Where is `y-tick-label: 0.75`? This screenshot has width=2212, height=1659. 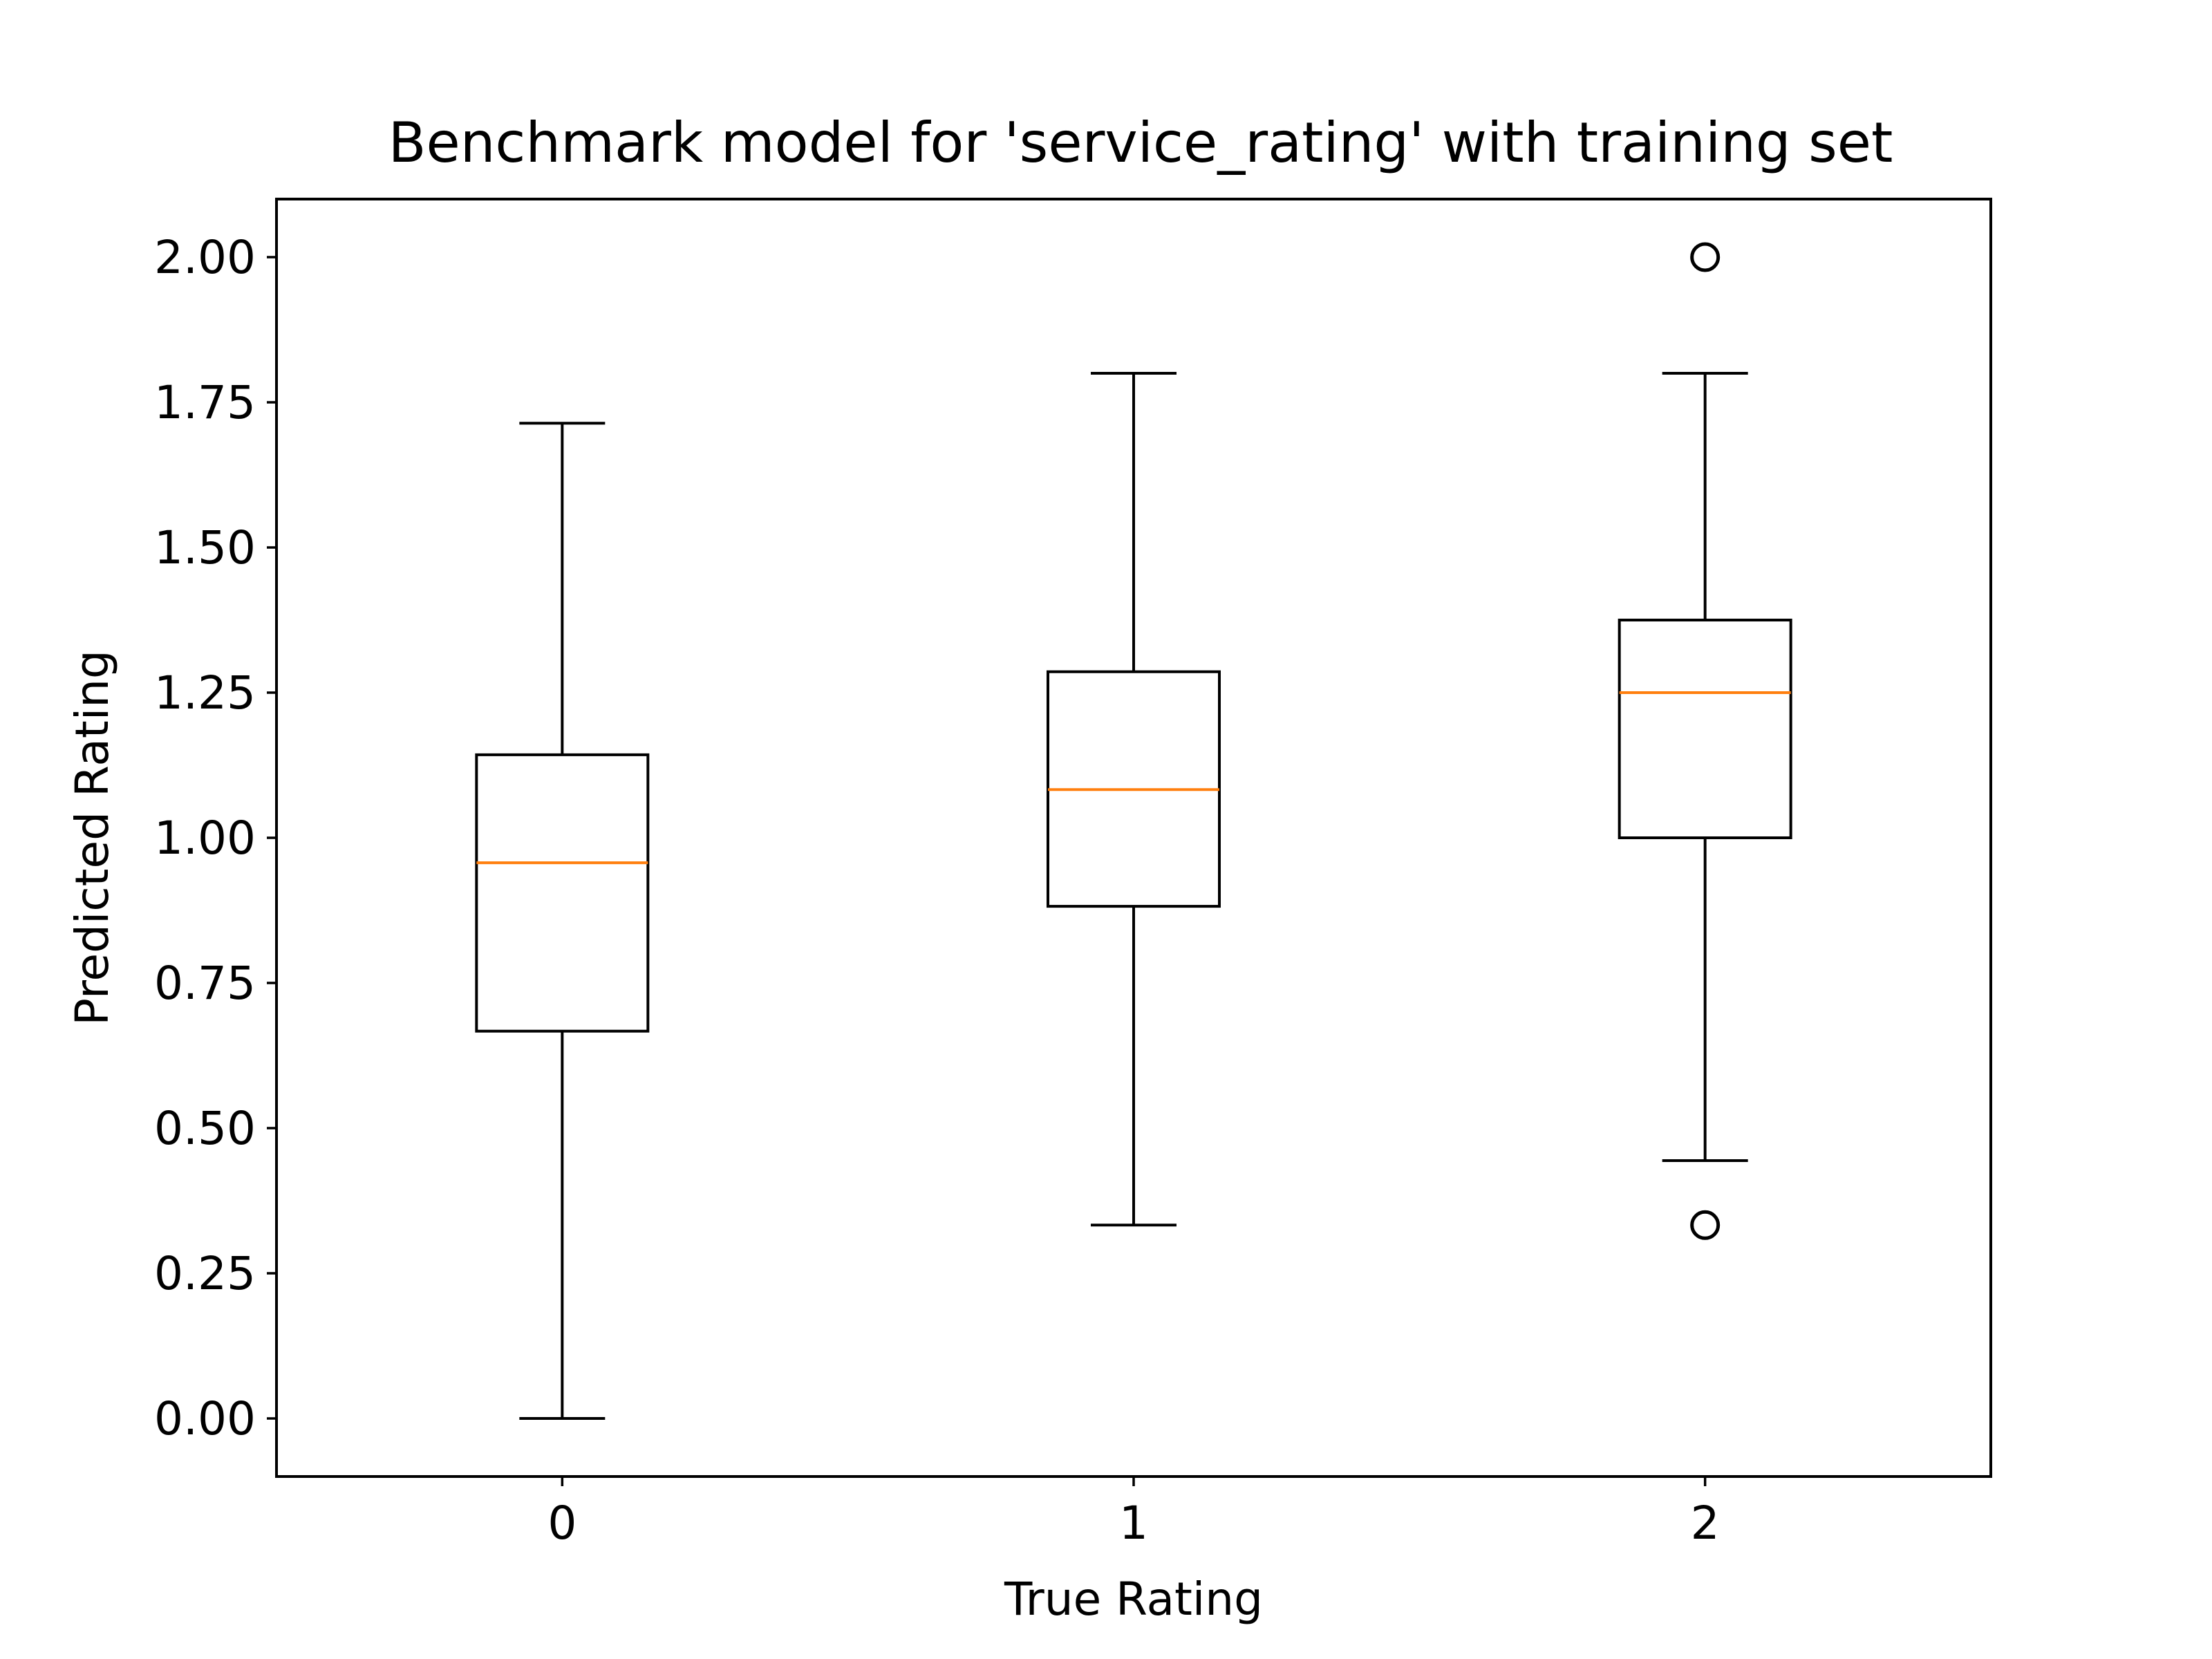 y-tick-label: 0.75 is located at coordinates (205, 983).